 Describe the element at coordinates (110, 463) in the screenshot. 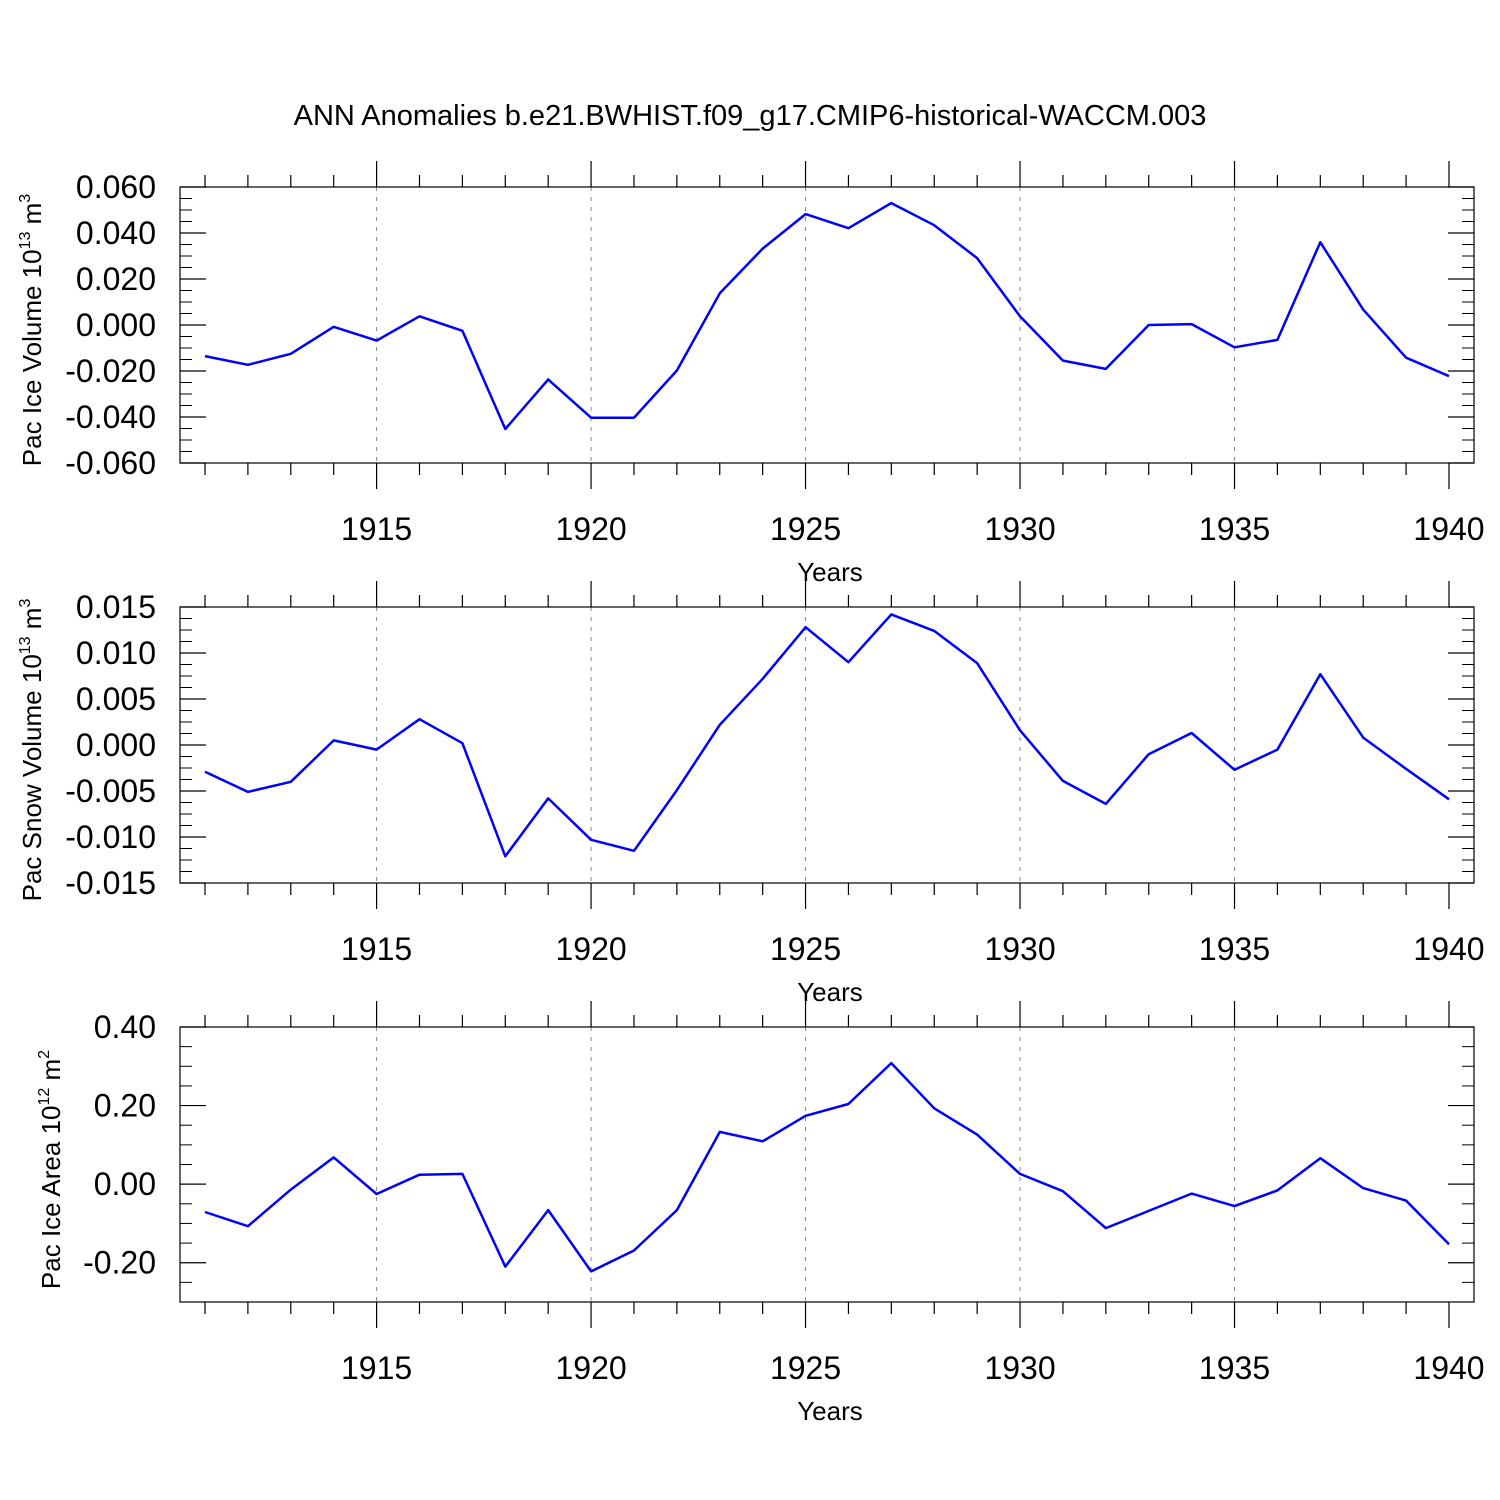

I see `y-tick-label: -0.060` at that location.